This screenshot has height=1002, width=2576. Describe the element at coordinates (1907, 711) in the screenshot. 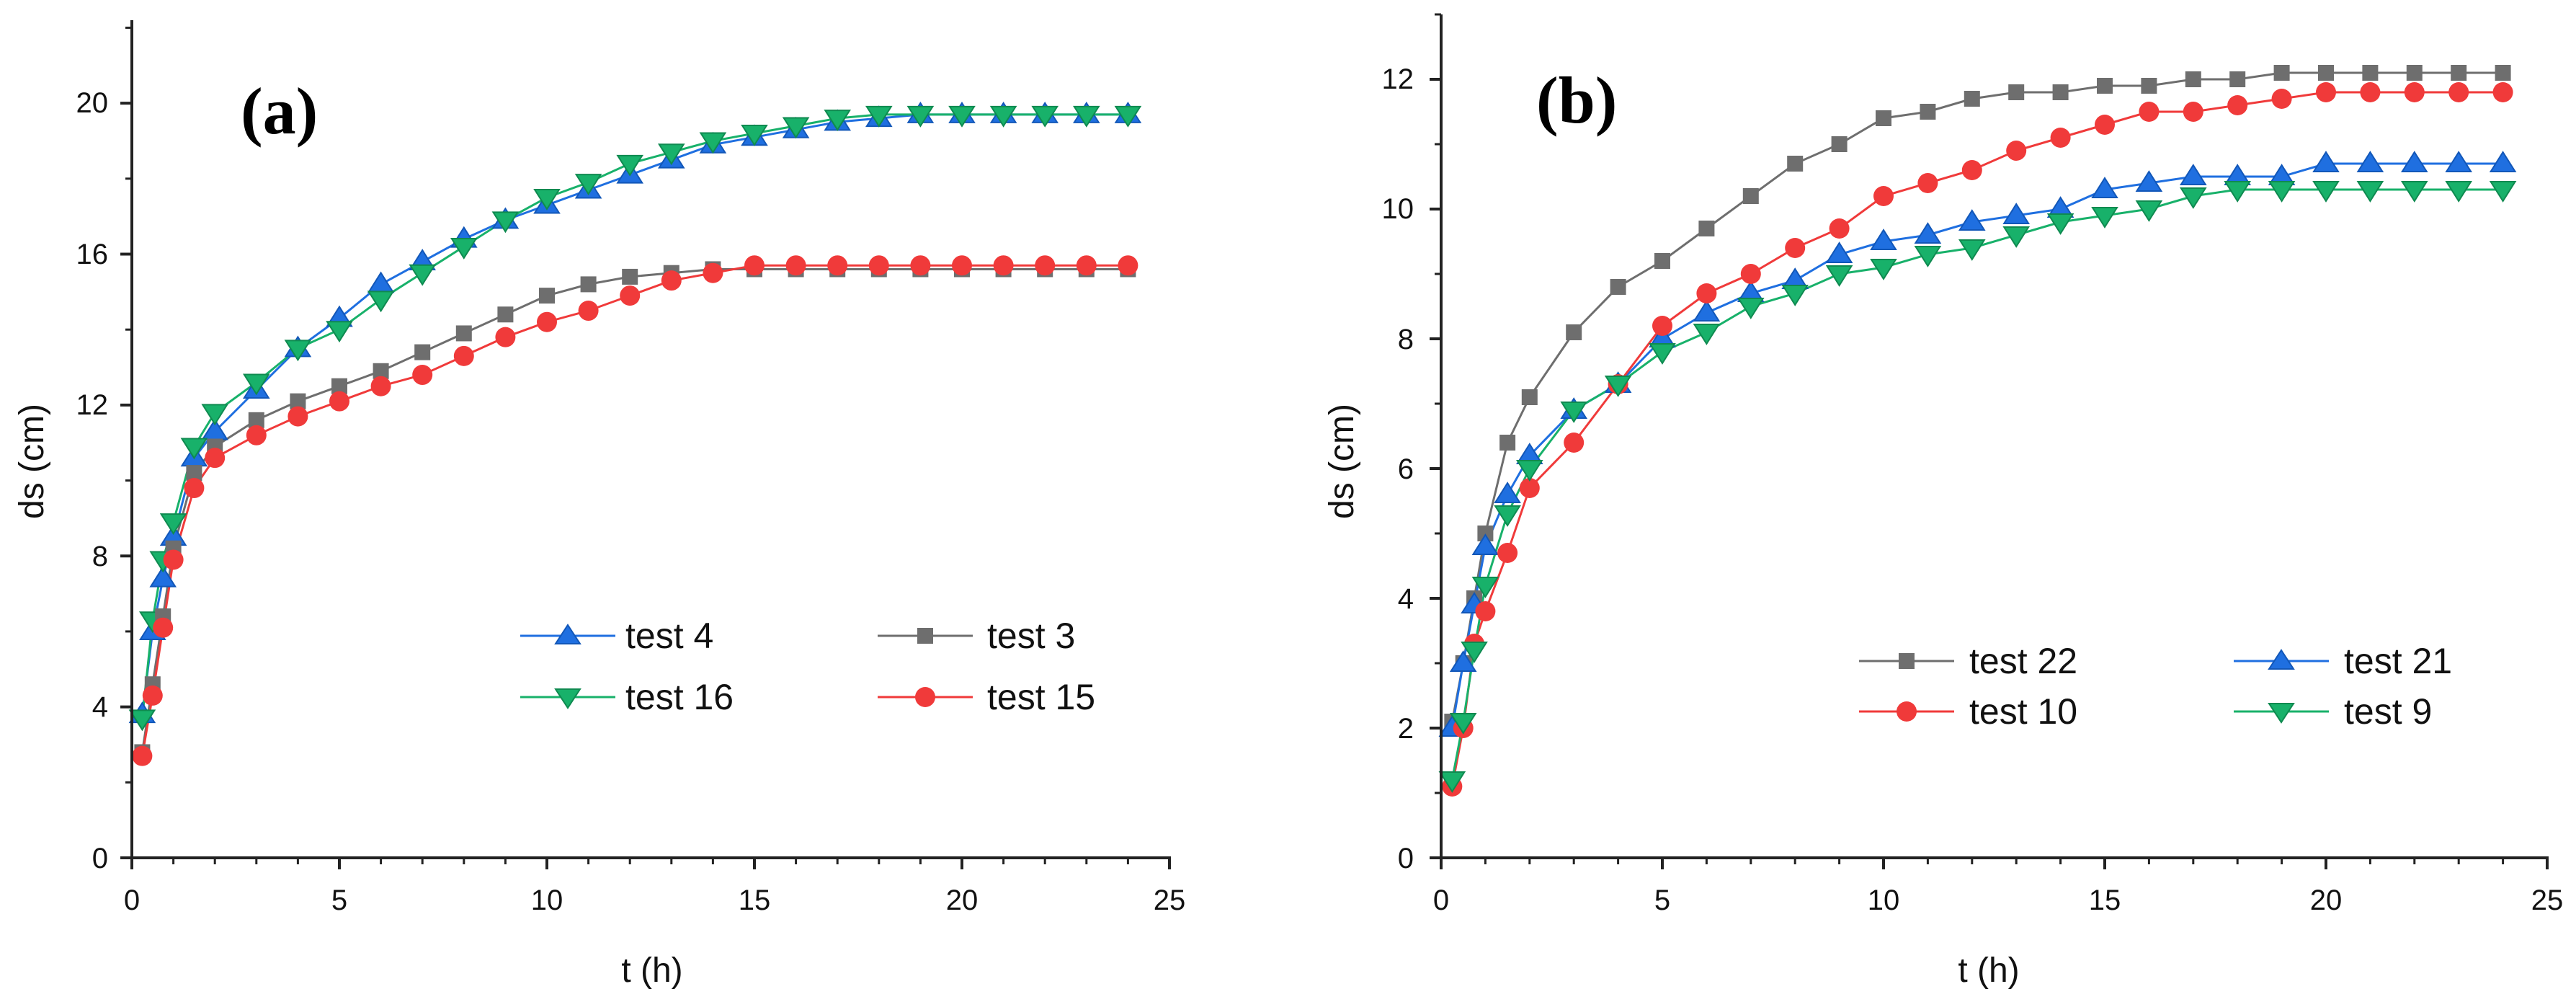

I see `circle-marker-icon` at that location.